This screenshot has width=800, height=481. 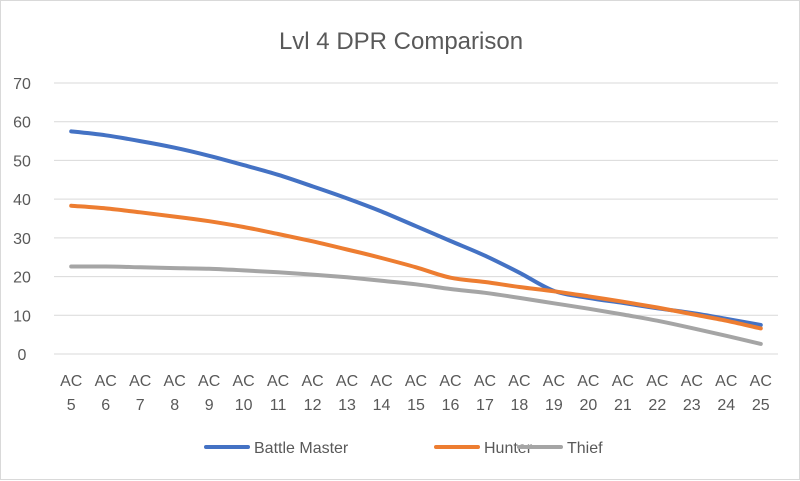 I want to click on x-tick-label: AC 18, so click(x=519, y=393).